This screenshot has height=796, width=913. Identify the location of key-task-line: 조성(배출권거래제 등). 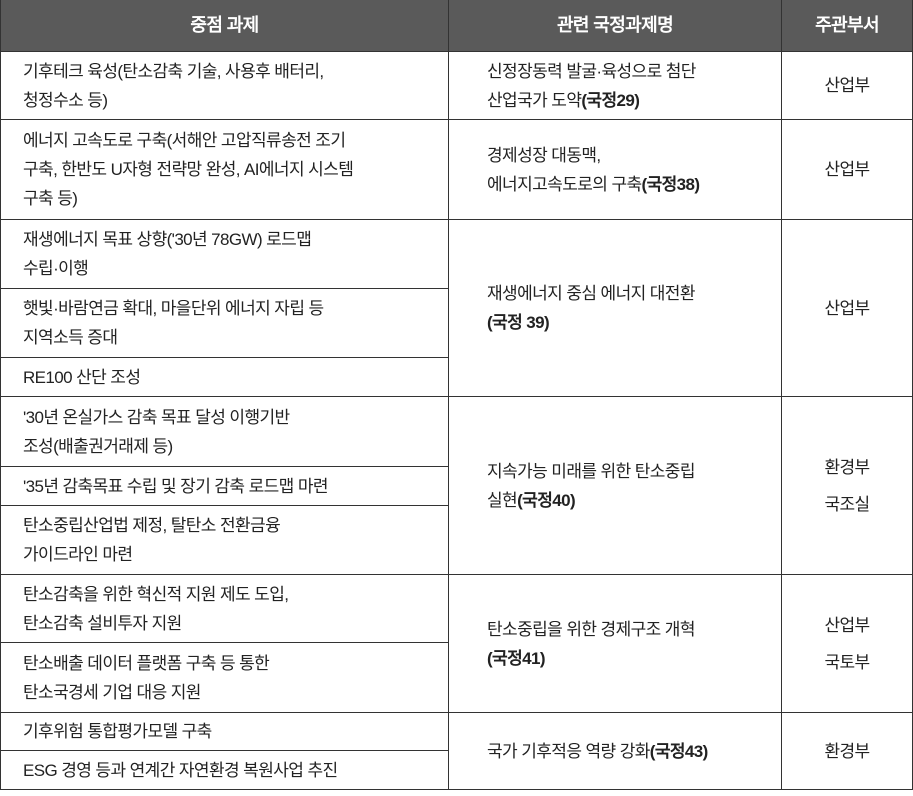
(98, 446).